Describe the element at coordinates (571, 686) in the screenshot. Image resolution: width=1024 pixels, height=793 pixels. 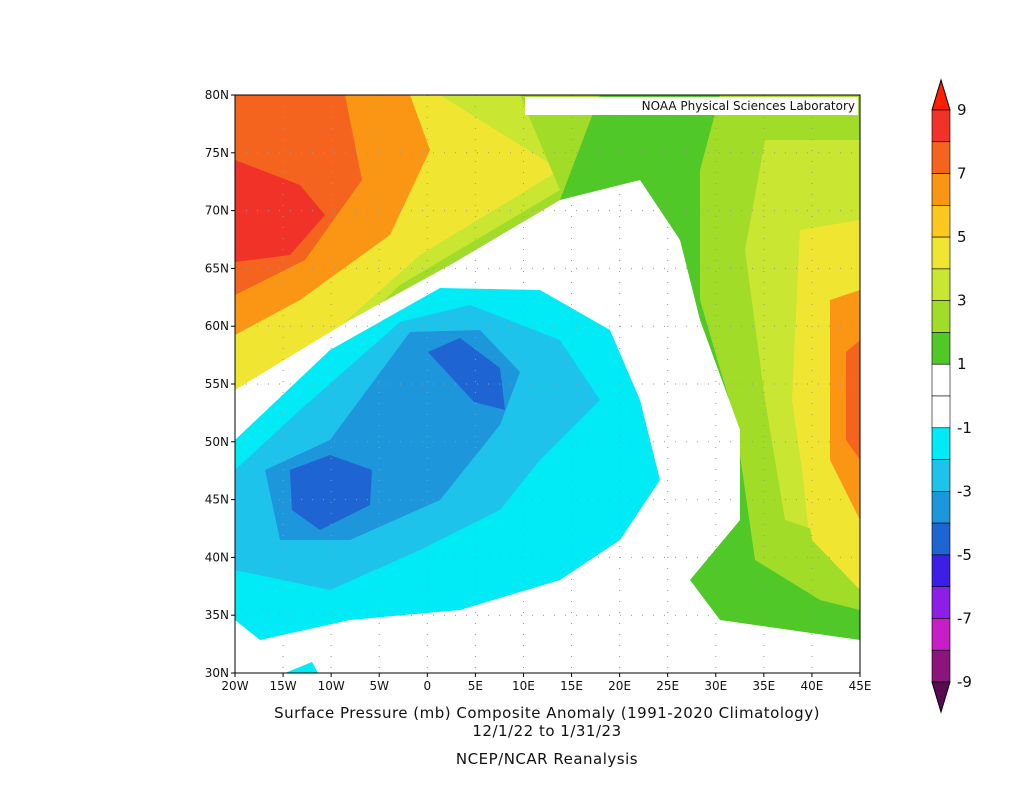
I see `lon-tick-label: 15E` at that location.